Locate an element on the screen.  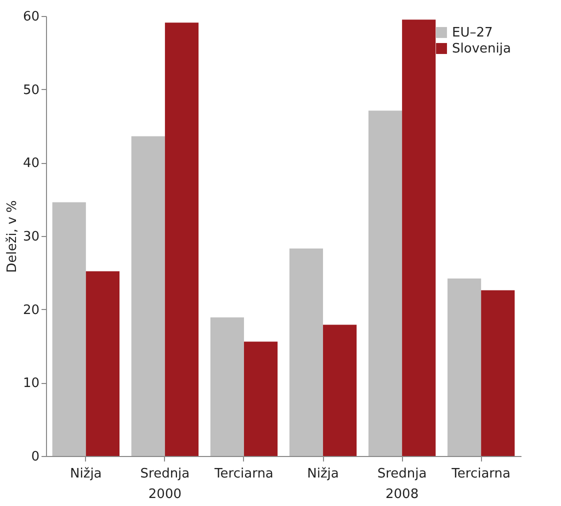
y-tick-label: 30 is located at coordinates (31, 237).